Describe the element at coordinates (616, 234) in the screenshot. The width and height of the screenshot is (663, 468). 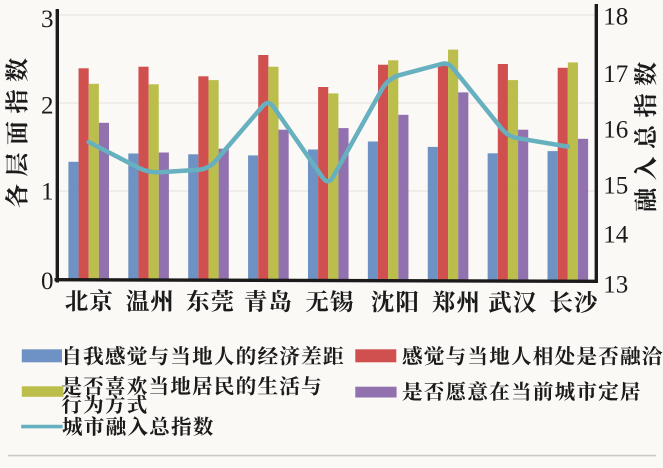
I see `svg-text: 14` at that location.